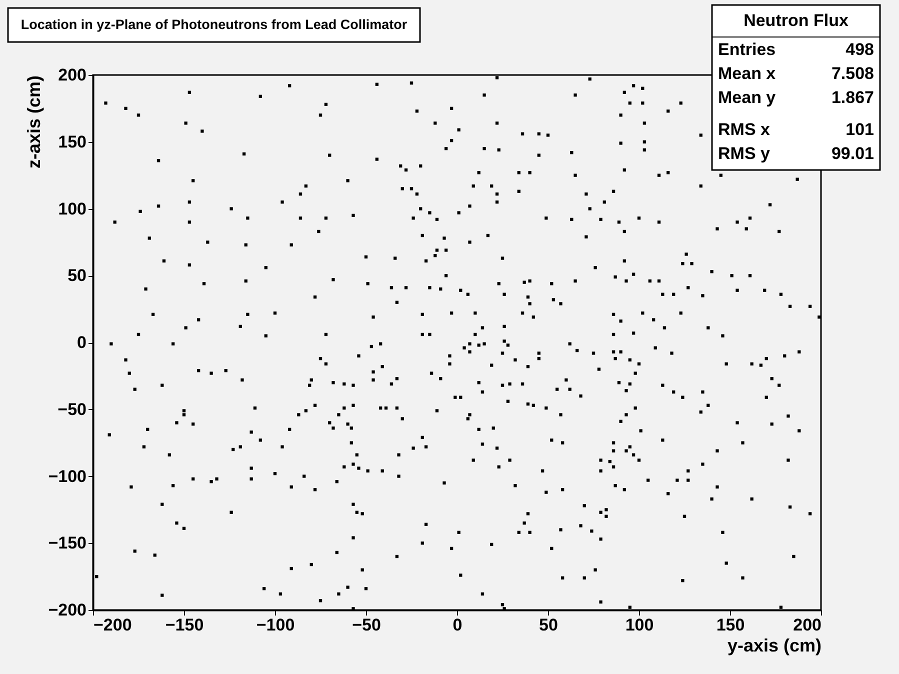 The height and width of the screenshot is (674, 899). I want to click on text: 7.508, so click(852, 73).